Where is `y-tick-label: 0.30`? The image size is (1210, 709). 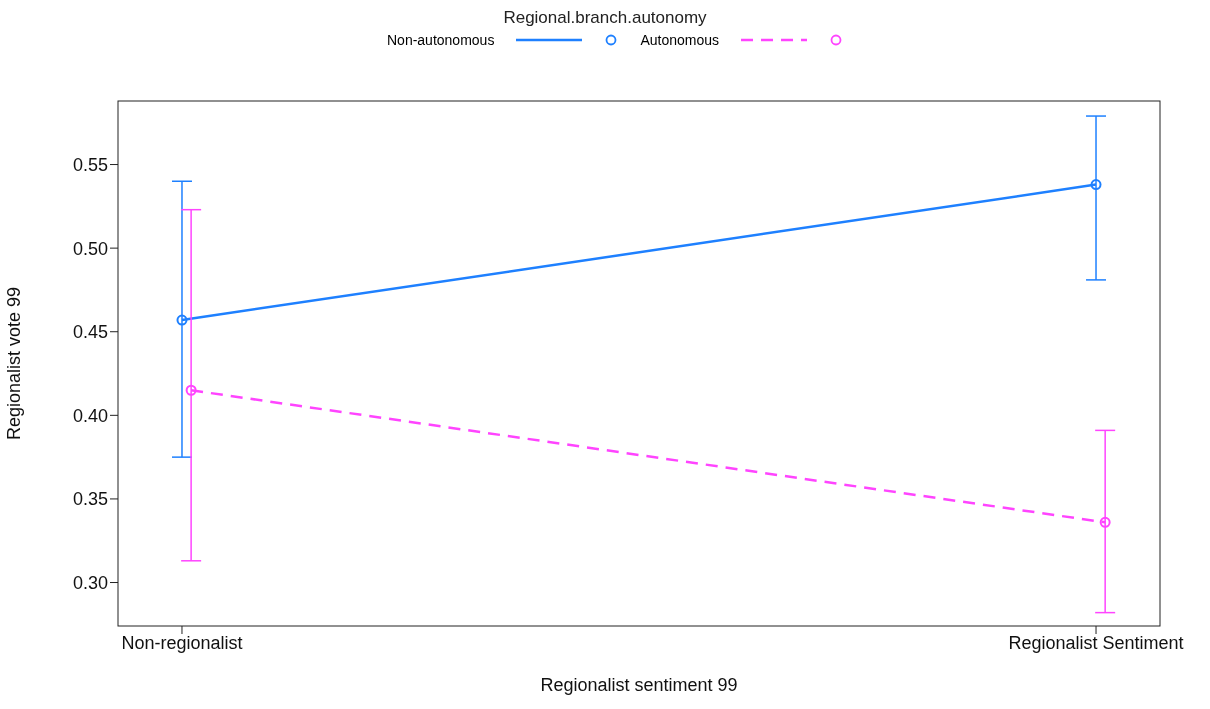
y-tick-label: 0.30 is located at coordinates (90, 582).